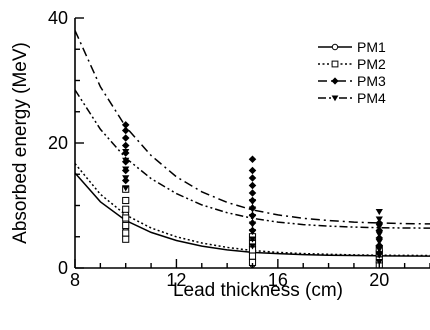 The height and width of the screenshot is (330, 430). Describe the element at coordinates (352, 47) in the screenshot. I see `legend-item-pm1: PM1` at that location.